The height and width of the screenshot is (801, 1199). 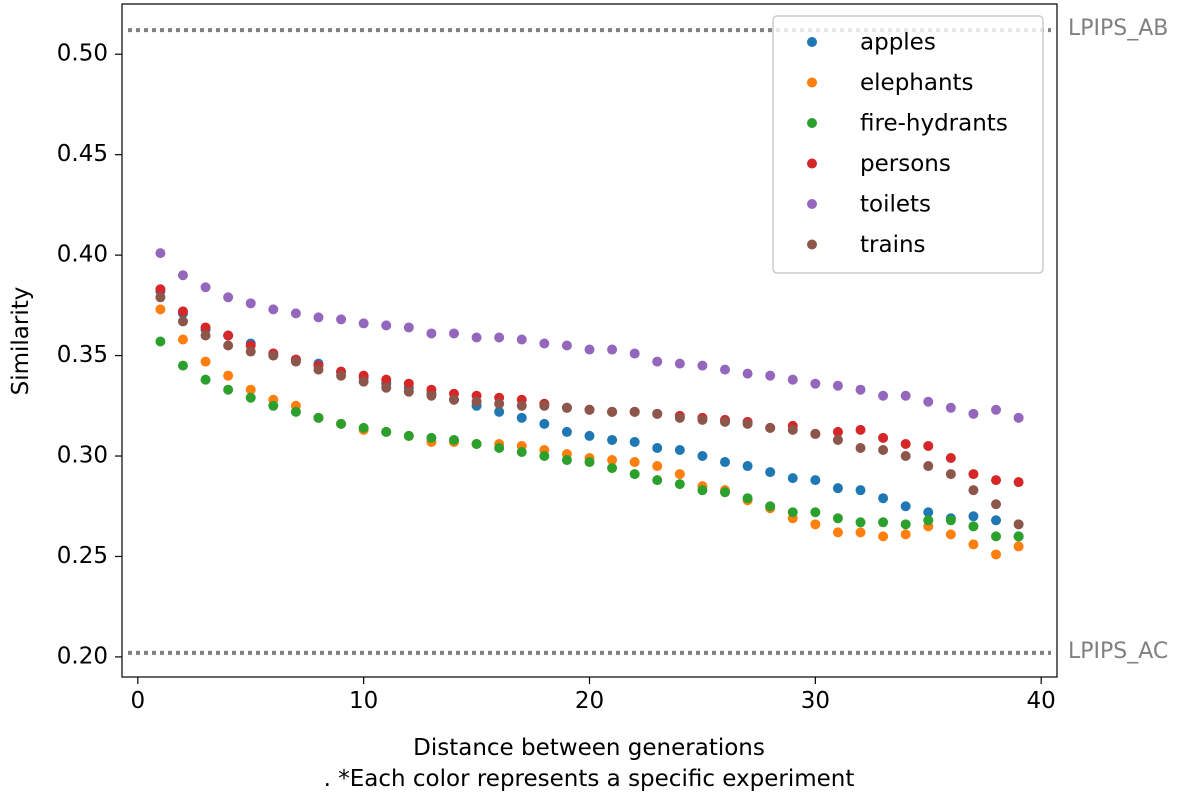 What do you see at coordinates (934, 124) in the screenshot?
I see `legend-label-fire-hydrants: fire-hydrants` at bounding box center [934, 124].